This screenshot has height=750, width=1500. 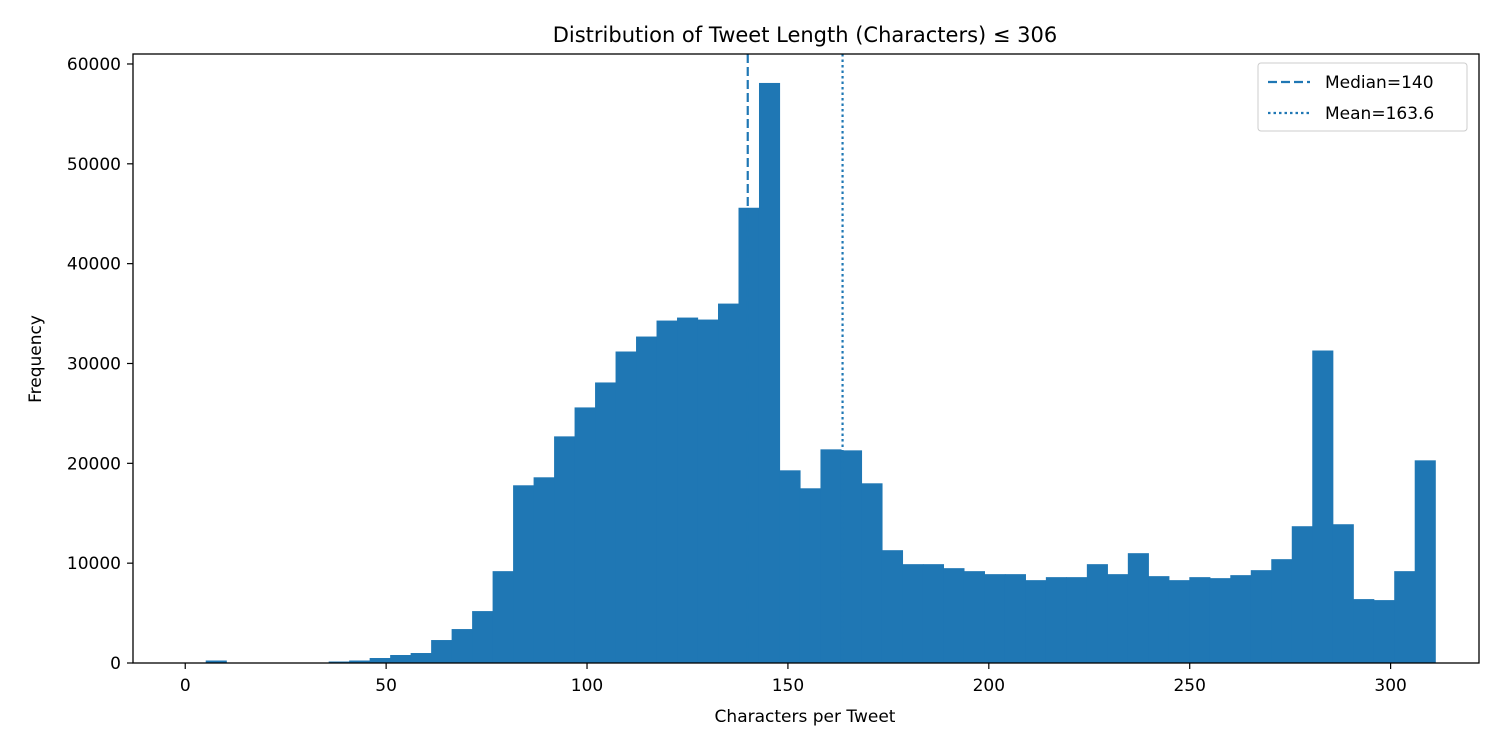 What do you see at coordinates (94, 65) in the screenshot?
I see `y-tick-label: 60000` at bounding box center [94, 65].